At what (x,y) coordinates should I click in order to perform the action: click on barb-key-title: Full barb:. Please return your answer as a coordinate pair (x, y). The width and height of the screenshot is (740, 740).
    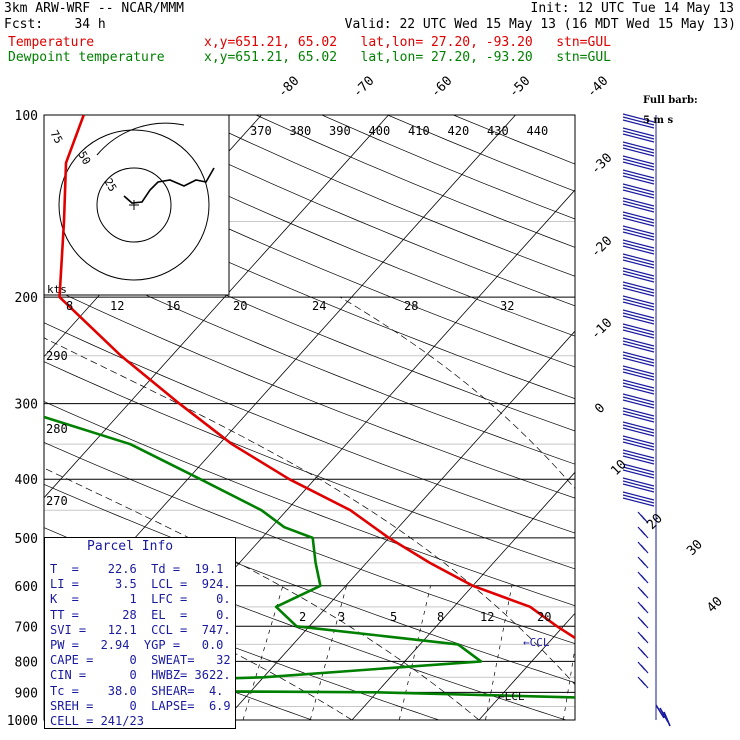
    Looking at the image, I should click on (670, 100).